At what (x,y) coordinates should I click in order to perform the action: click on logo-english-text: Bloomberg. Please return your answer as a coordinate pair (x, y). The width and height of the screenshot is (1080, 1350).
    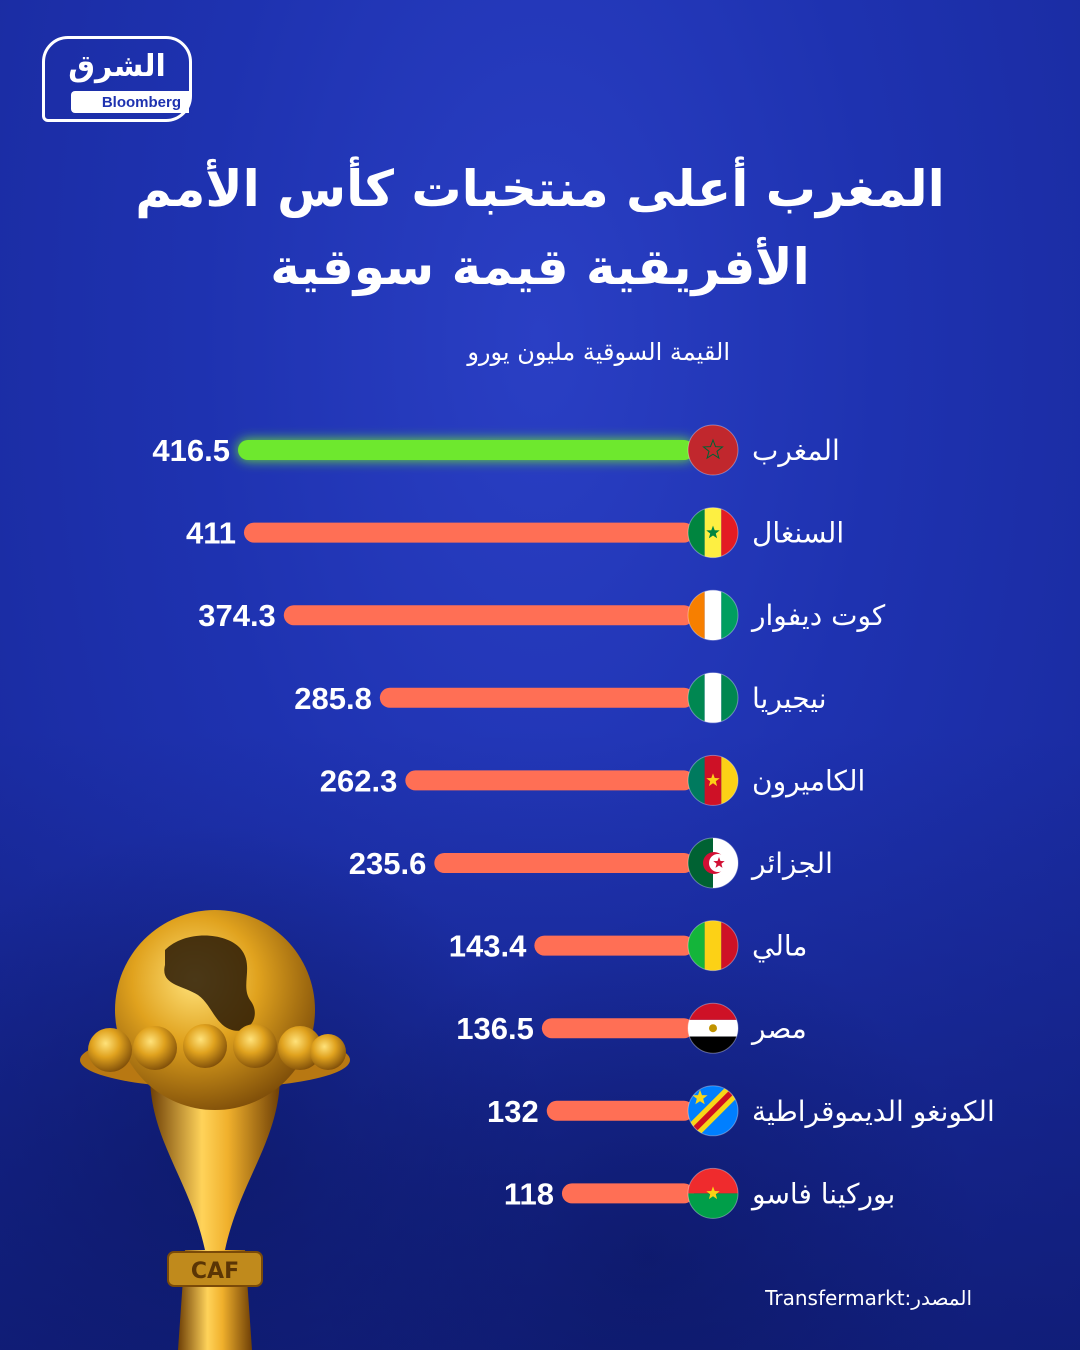
    Looking at the image, I should click on (141, 102).